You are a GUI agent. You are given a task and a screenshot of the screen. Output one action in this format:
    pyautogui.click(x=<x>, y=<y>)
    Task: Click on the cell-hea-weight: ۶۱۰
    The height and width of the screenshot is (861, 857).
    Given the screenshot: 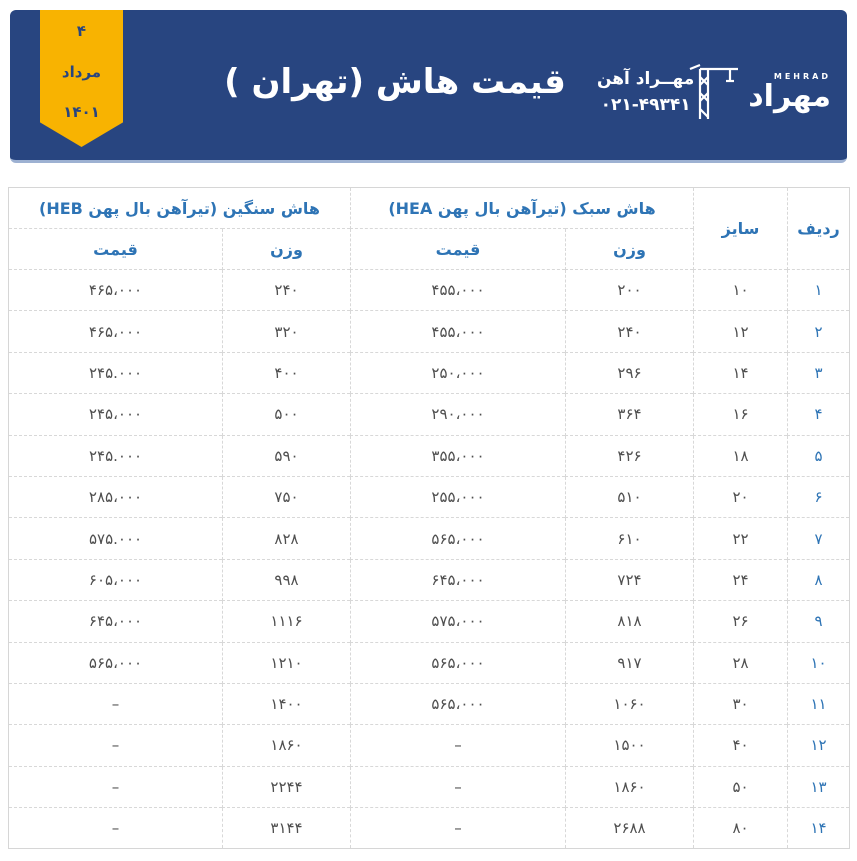 What is the action you would take?
    pyautogui.click(x=630, y=538)
    